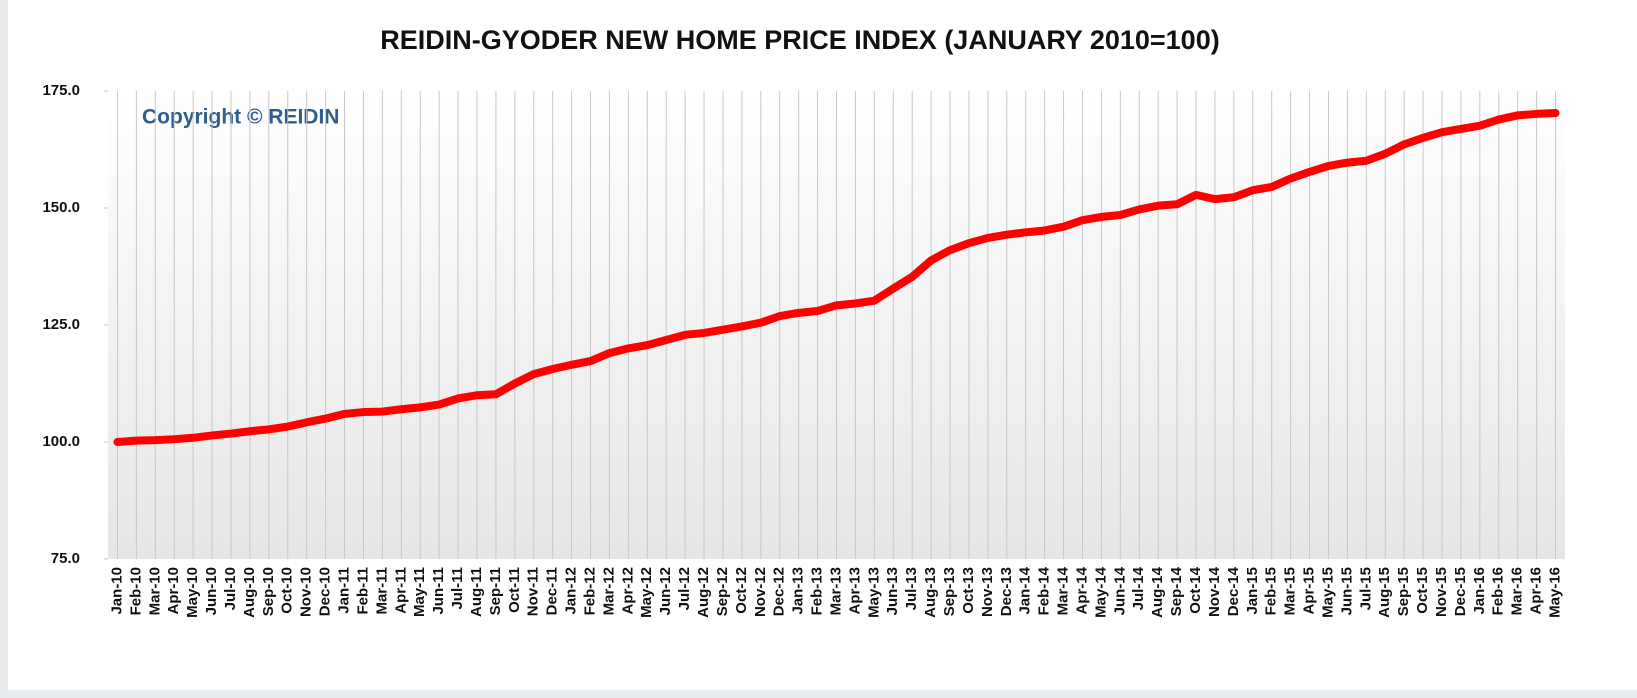 Image resolution: width=1637 pixels, height=698 pixels. I want to click on x-tick-label: Sep-13, so click(949, 591).